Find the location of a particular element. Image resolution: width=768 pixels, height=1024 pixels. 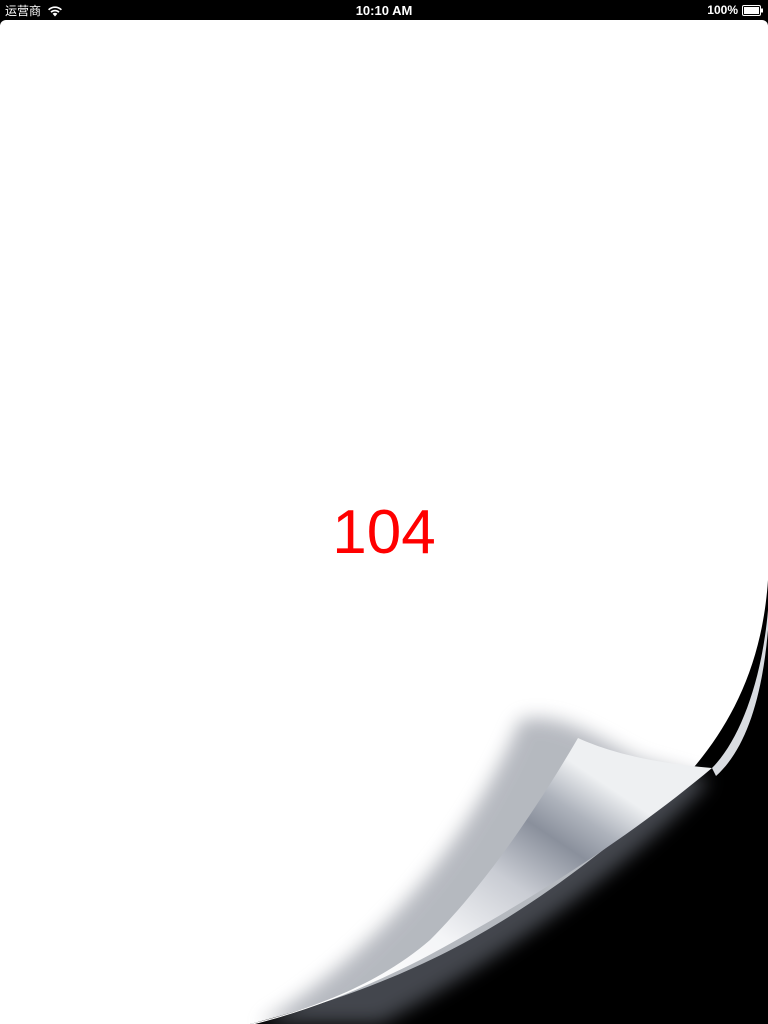

page-number: 104 is located at coordinates (384, 532).